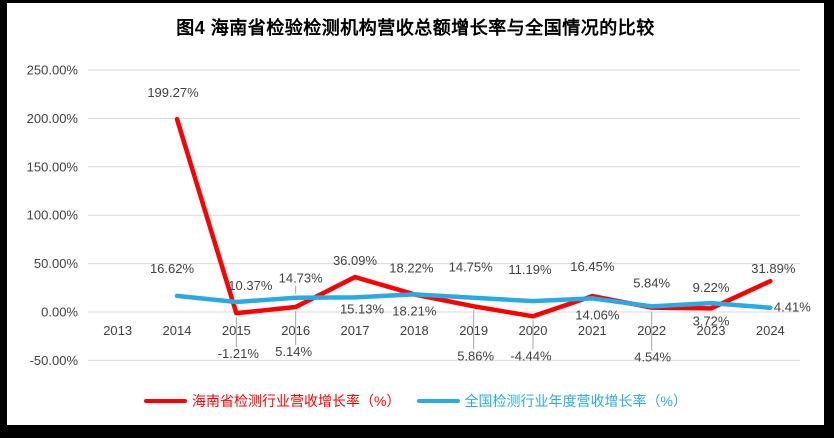 Image resolution: width=834 pixels, height=438 pixels. I want to click on y-axis-tick: 250.00%, so click(53, 70).